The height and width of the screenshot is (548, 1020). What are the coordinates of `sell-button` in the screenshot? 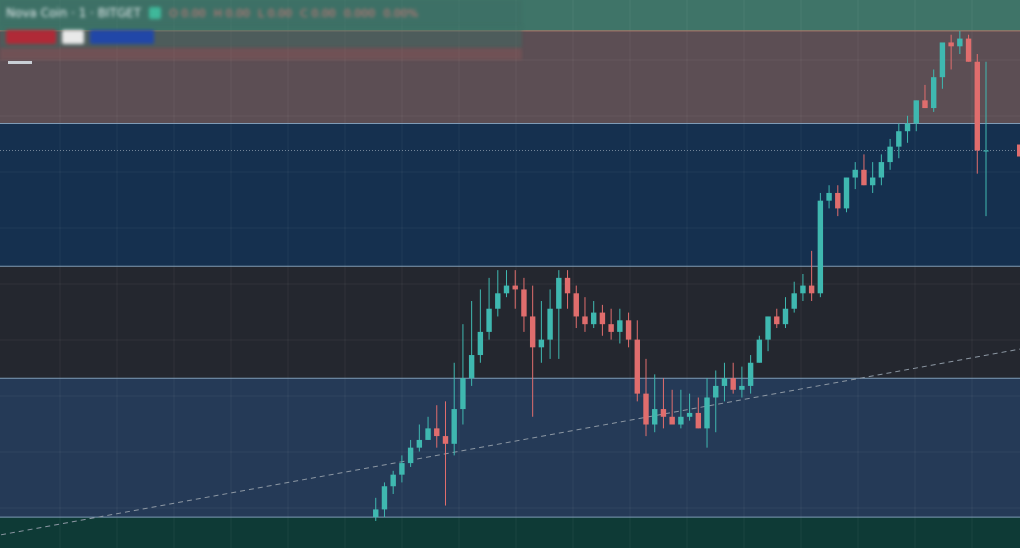 It's located at (31, 37).